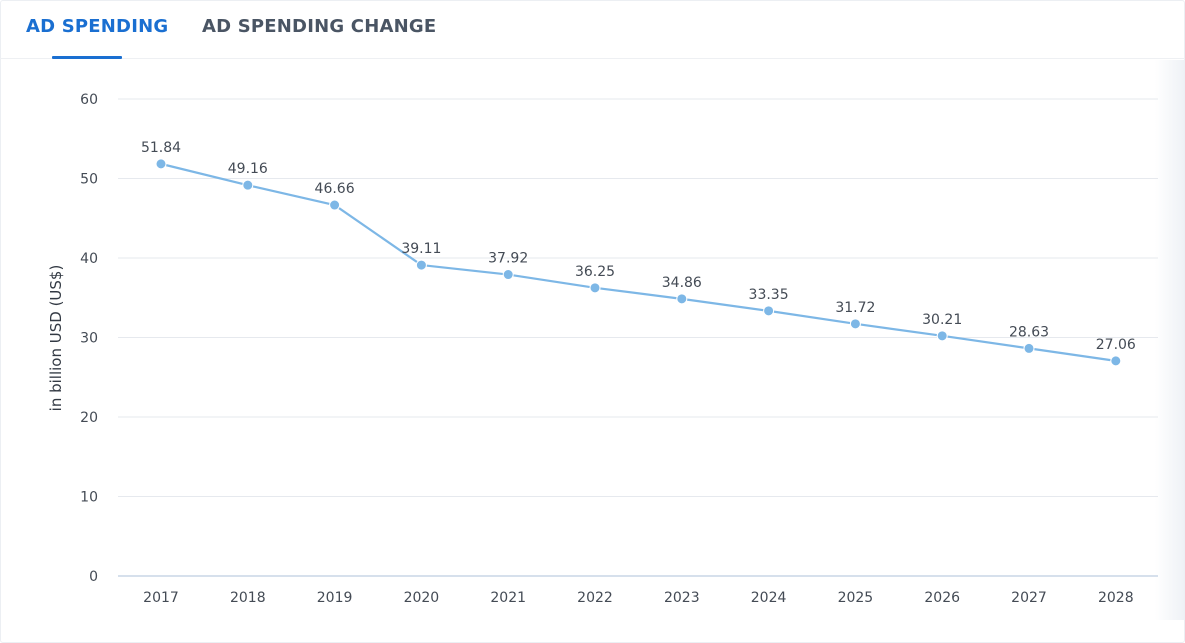 The image size is (1185, 643). I want to click on data-label: 51.84, so click(161, 148).